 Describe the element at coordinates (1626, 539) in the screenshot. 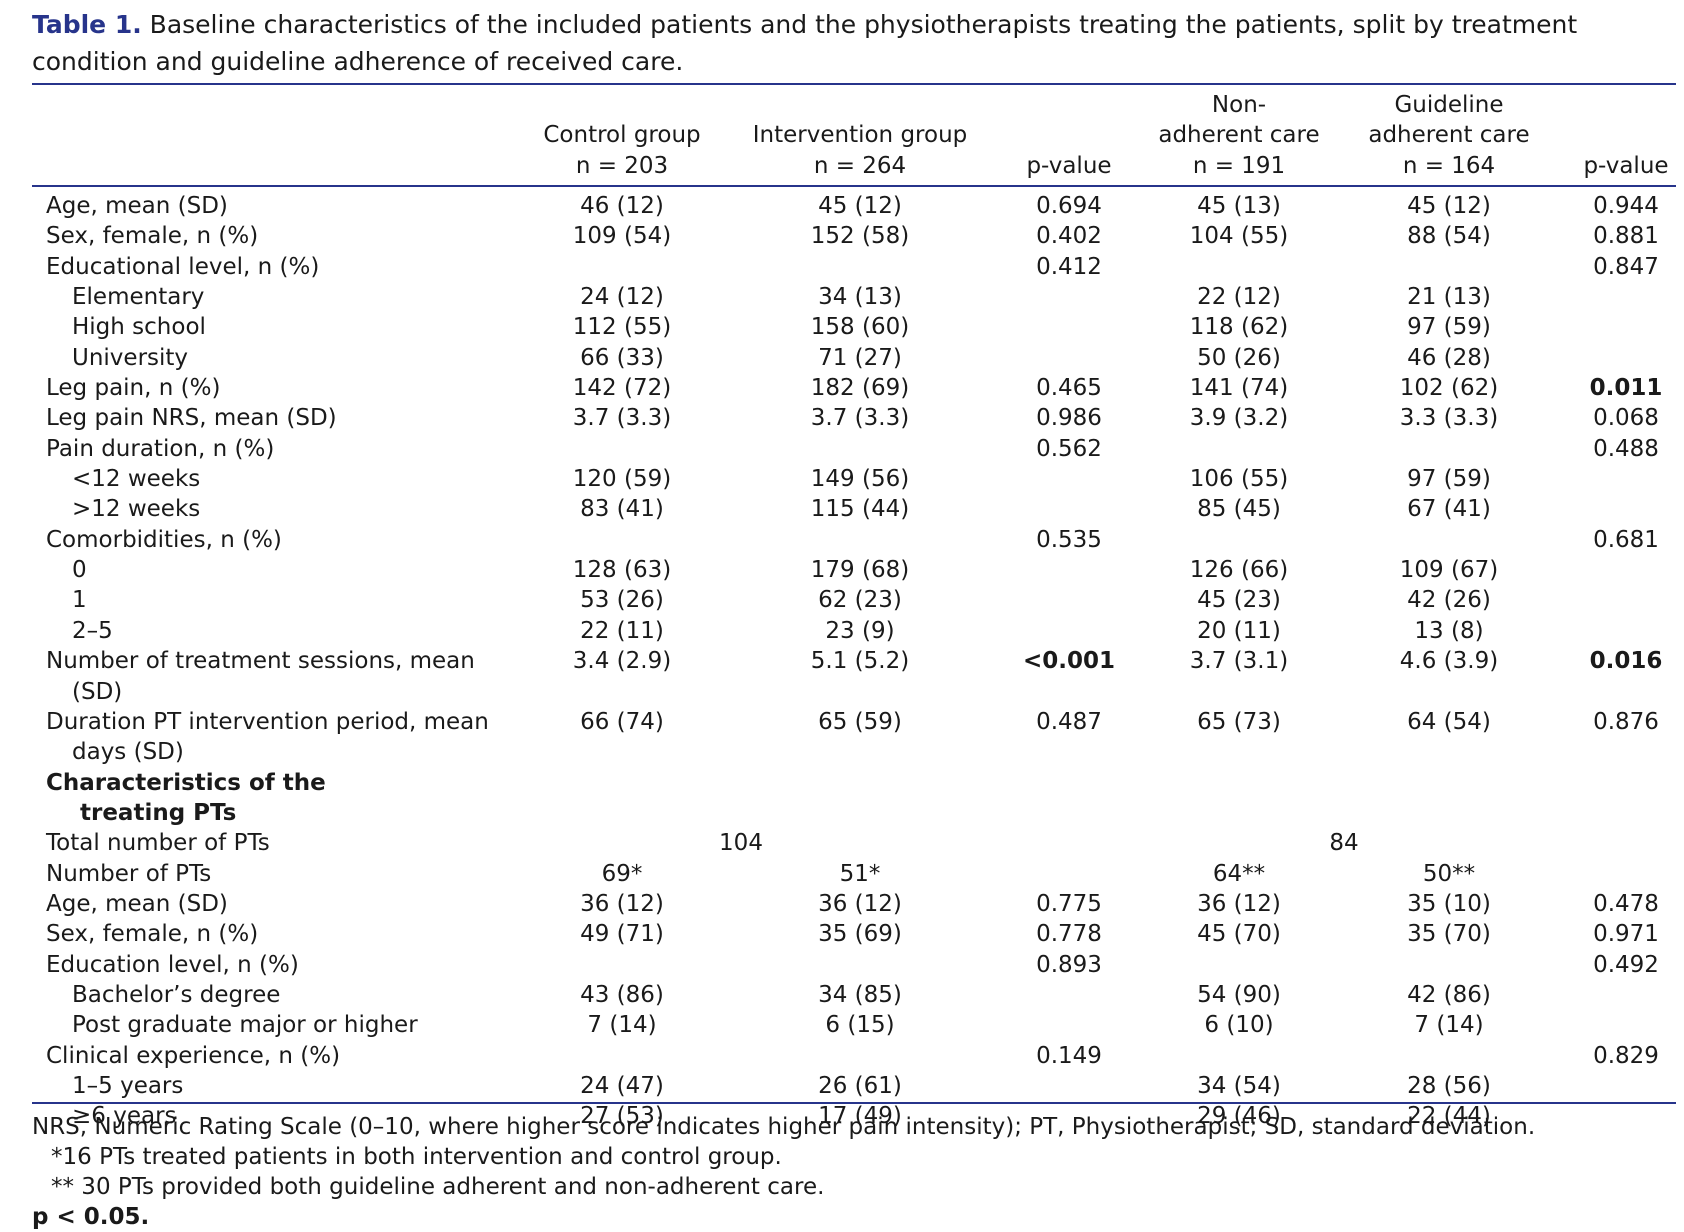

I see `table-cell: 0.681` at that location.